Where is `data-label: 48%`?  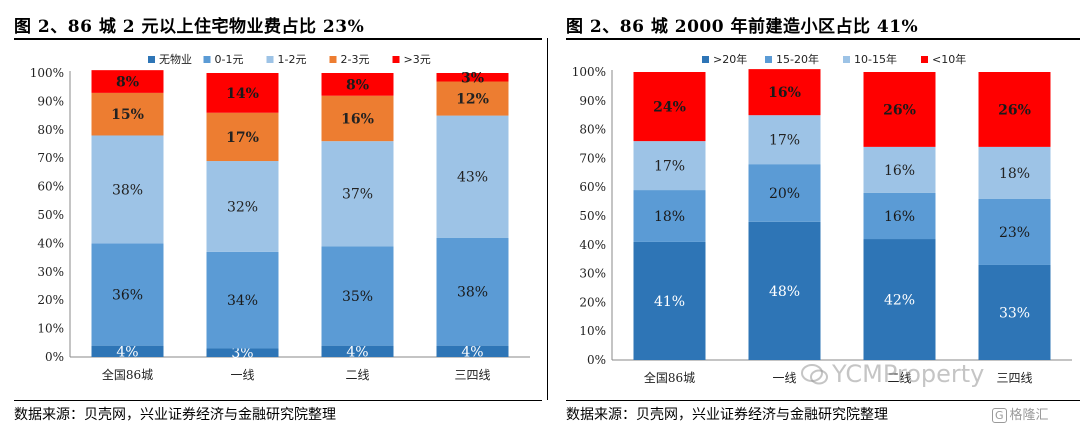 data-label: 48% is located at coordinates (784, 292).